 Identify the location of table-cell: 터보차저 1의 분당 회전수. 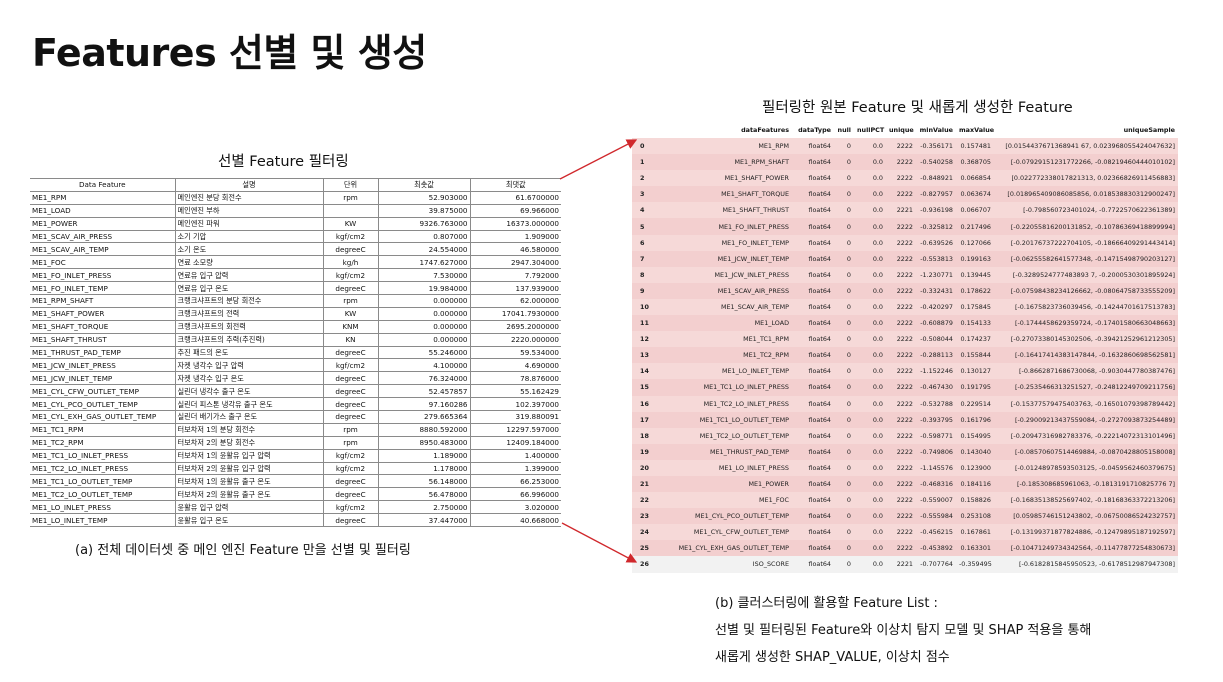
(248, 430).